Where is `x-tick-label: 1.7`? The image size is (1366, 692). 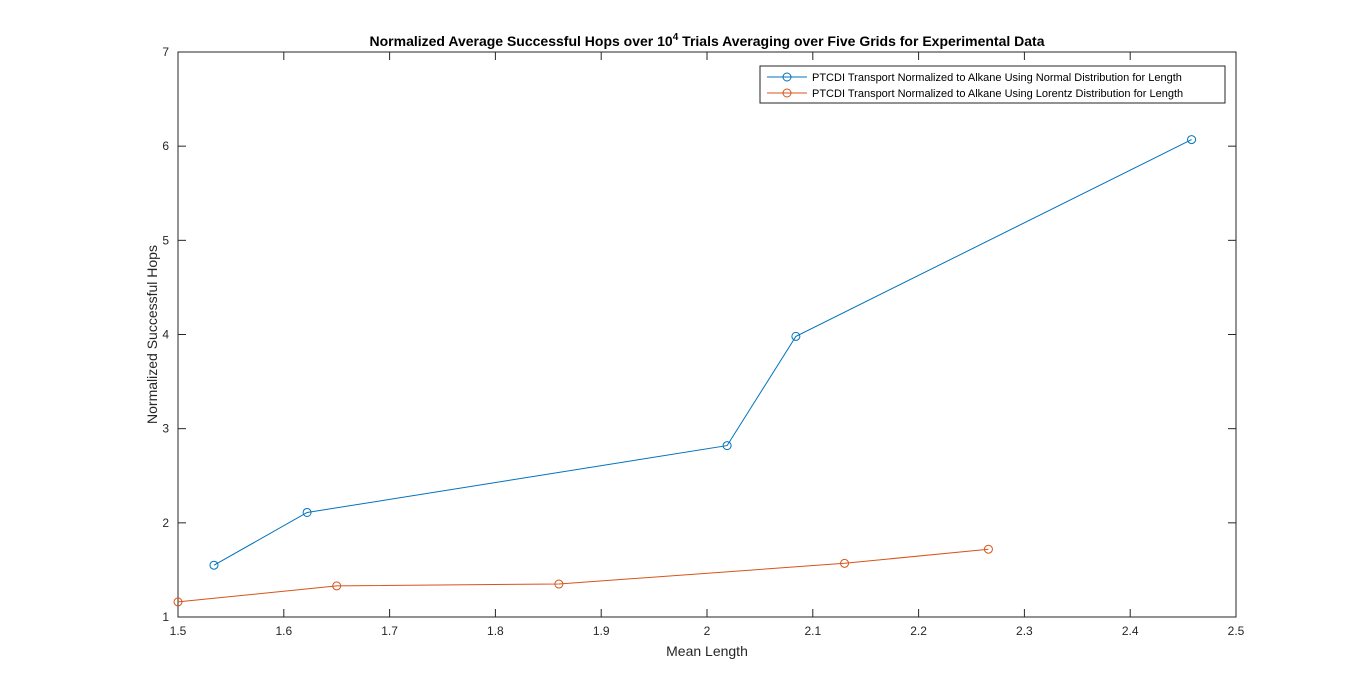 x-tick-label: 1.7 is located at coordinates (389, 631).